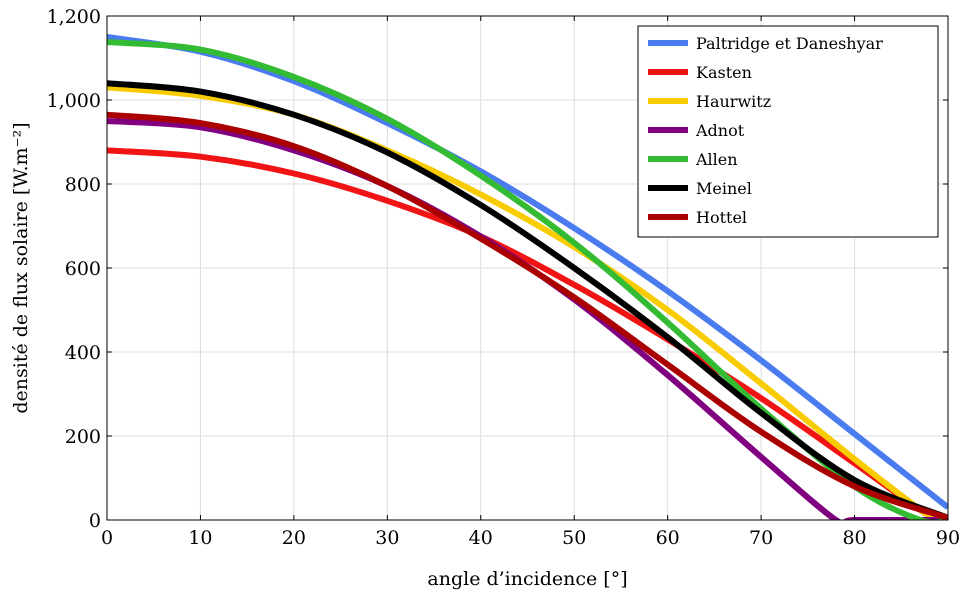 Image resolution: width=961 pixels, height=597 pixels. Describe the element at coordinates (107, 538) in the screenshot. I see `x-tick-label: 0` at that location.